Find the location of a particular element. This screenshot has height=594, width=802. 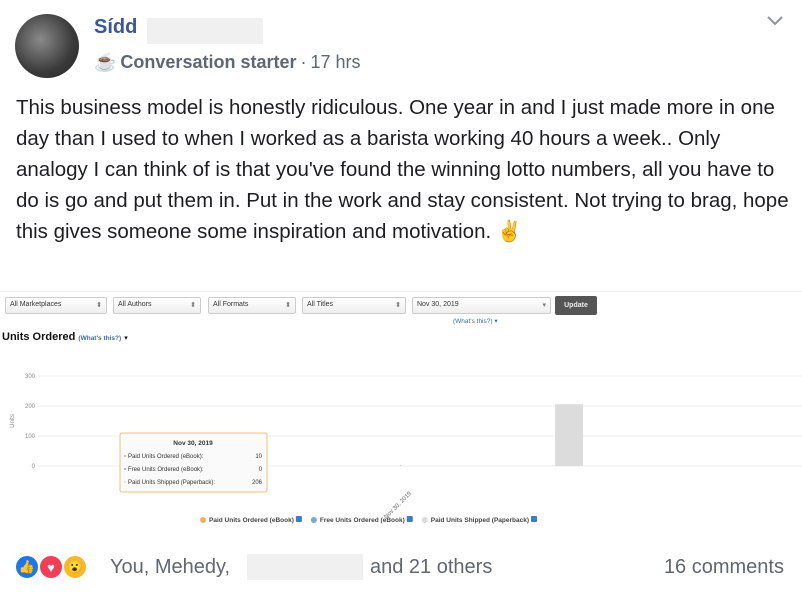

section-title: Units Ordered (What's this?) ▾ is located at coordinates (65, 337).